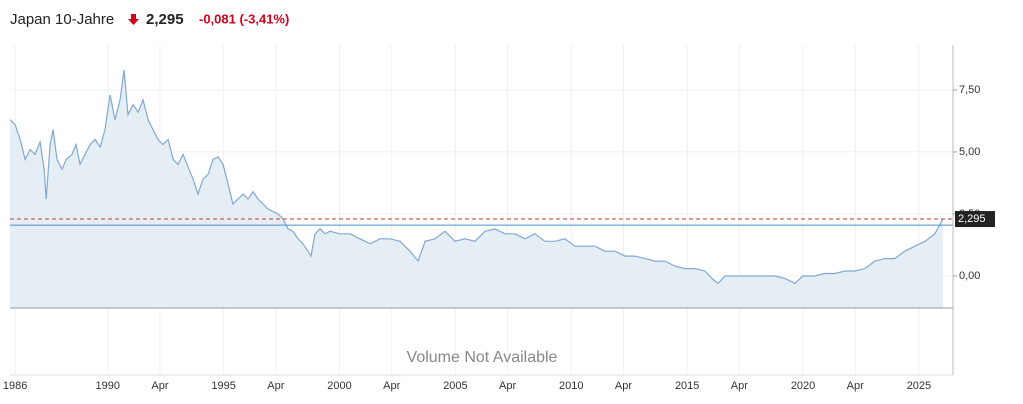 The height and width of the screenshot is (404, 1023). Describe the element at coordinates (108, 386) in the screenshot. I see `x-tick-label: 1990` at that location.